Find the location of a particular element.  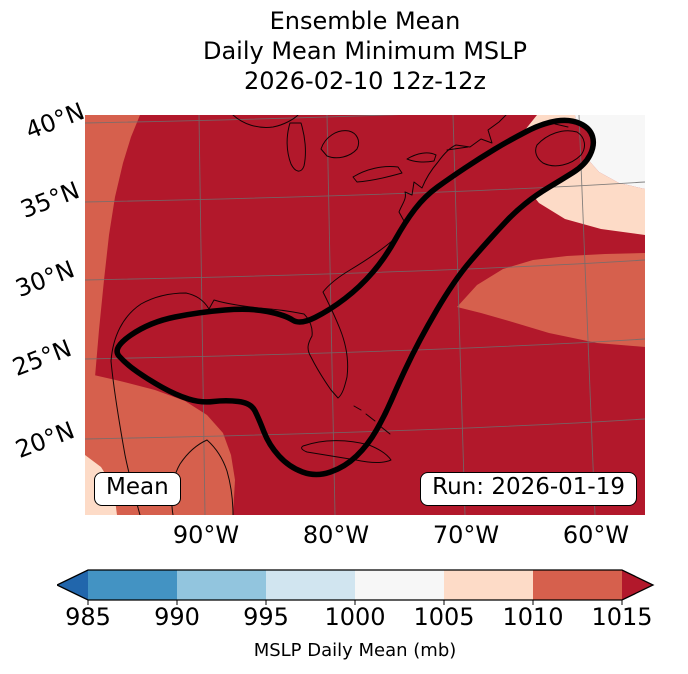

run-annotation-box: Run: 2026-01-19 is located at coordinates (528, 489).